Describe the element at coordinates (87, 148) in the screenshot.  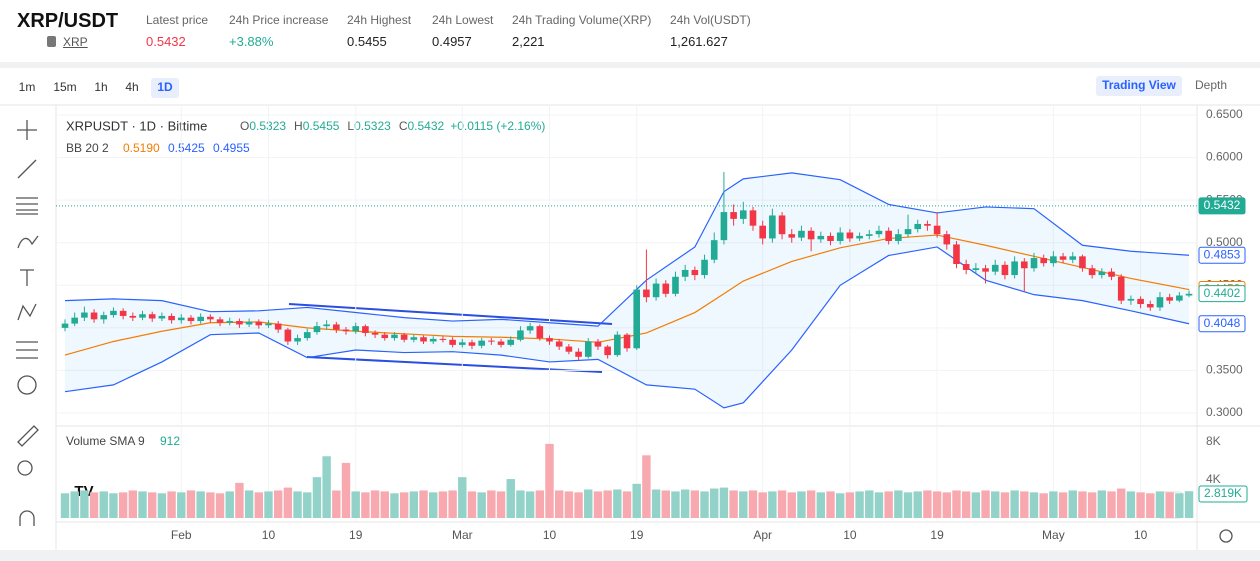
I see `indicator-name: BB 20 2` at that location.